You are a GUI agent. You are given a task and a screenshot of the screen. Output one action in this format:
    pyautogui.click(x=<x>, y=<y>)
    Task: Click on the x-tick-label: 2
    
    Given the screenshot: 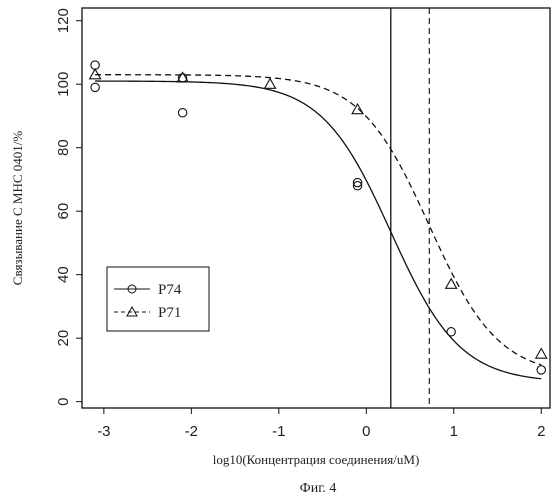 What is the action you would take?
    pyautogui.click(x=541, y=431)
    